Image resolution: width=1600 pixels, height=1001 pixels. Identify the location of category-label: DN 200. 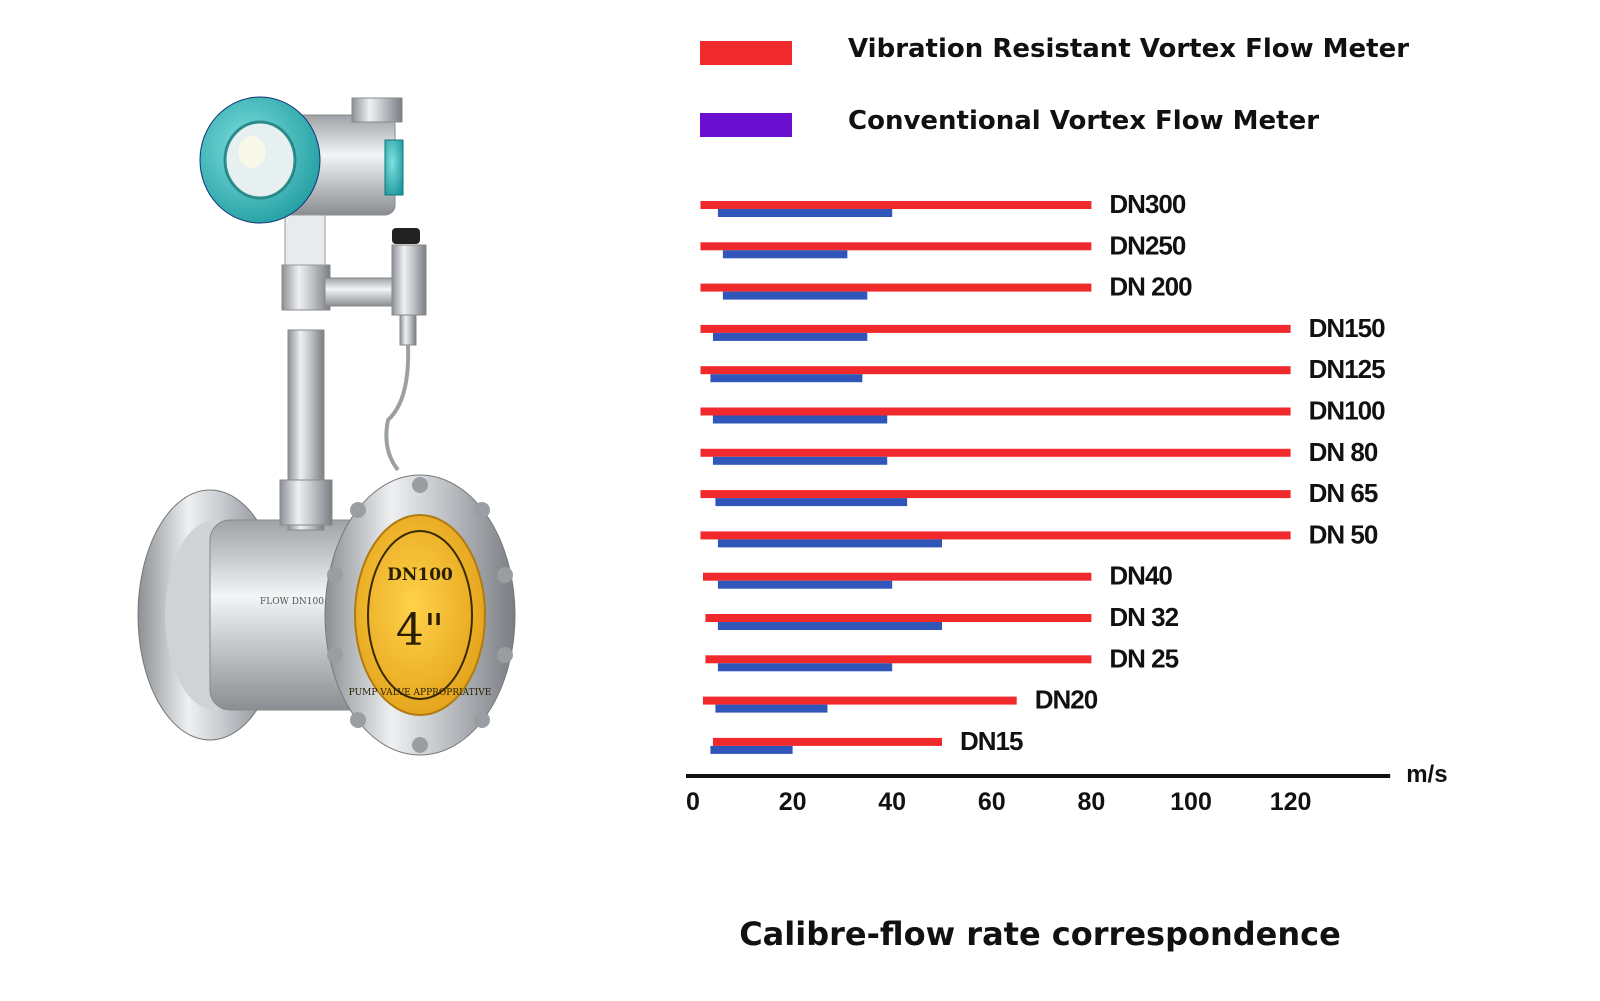
(1150, 287).